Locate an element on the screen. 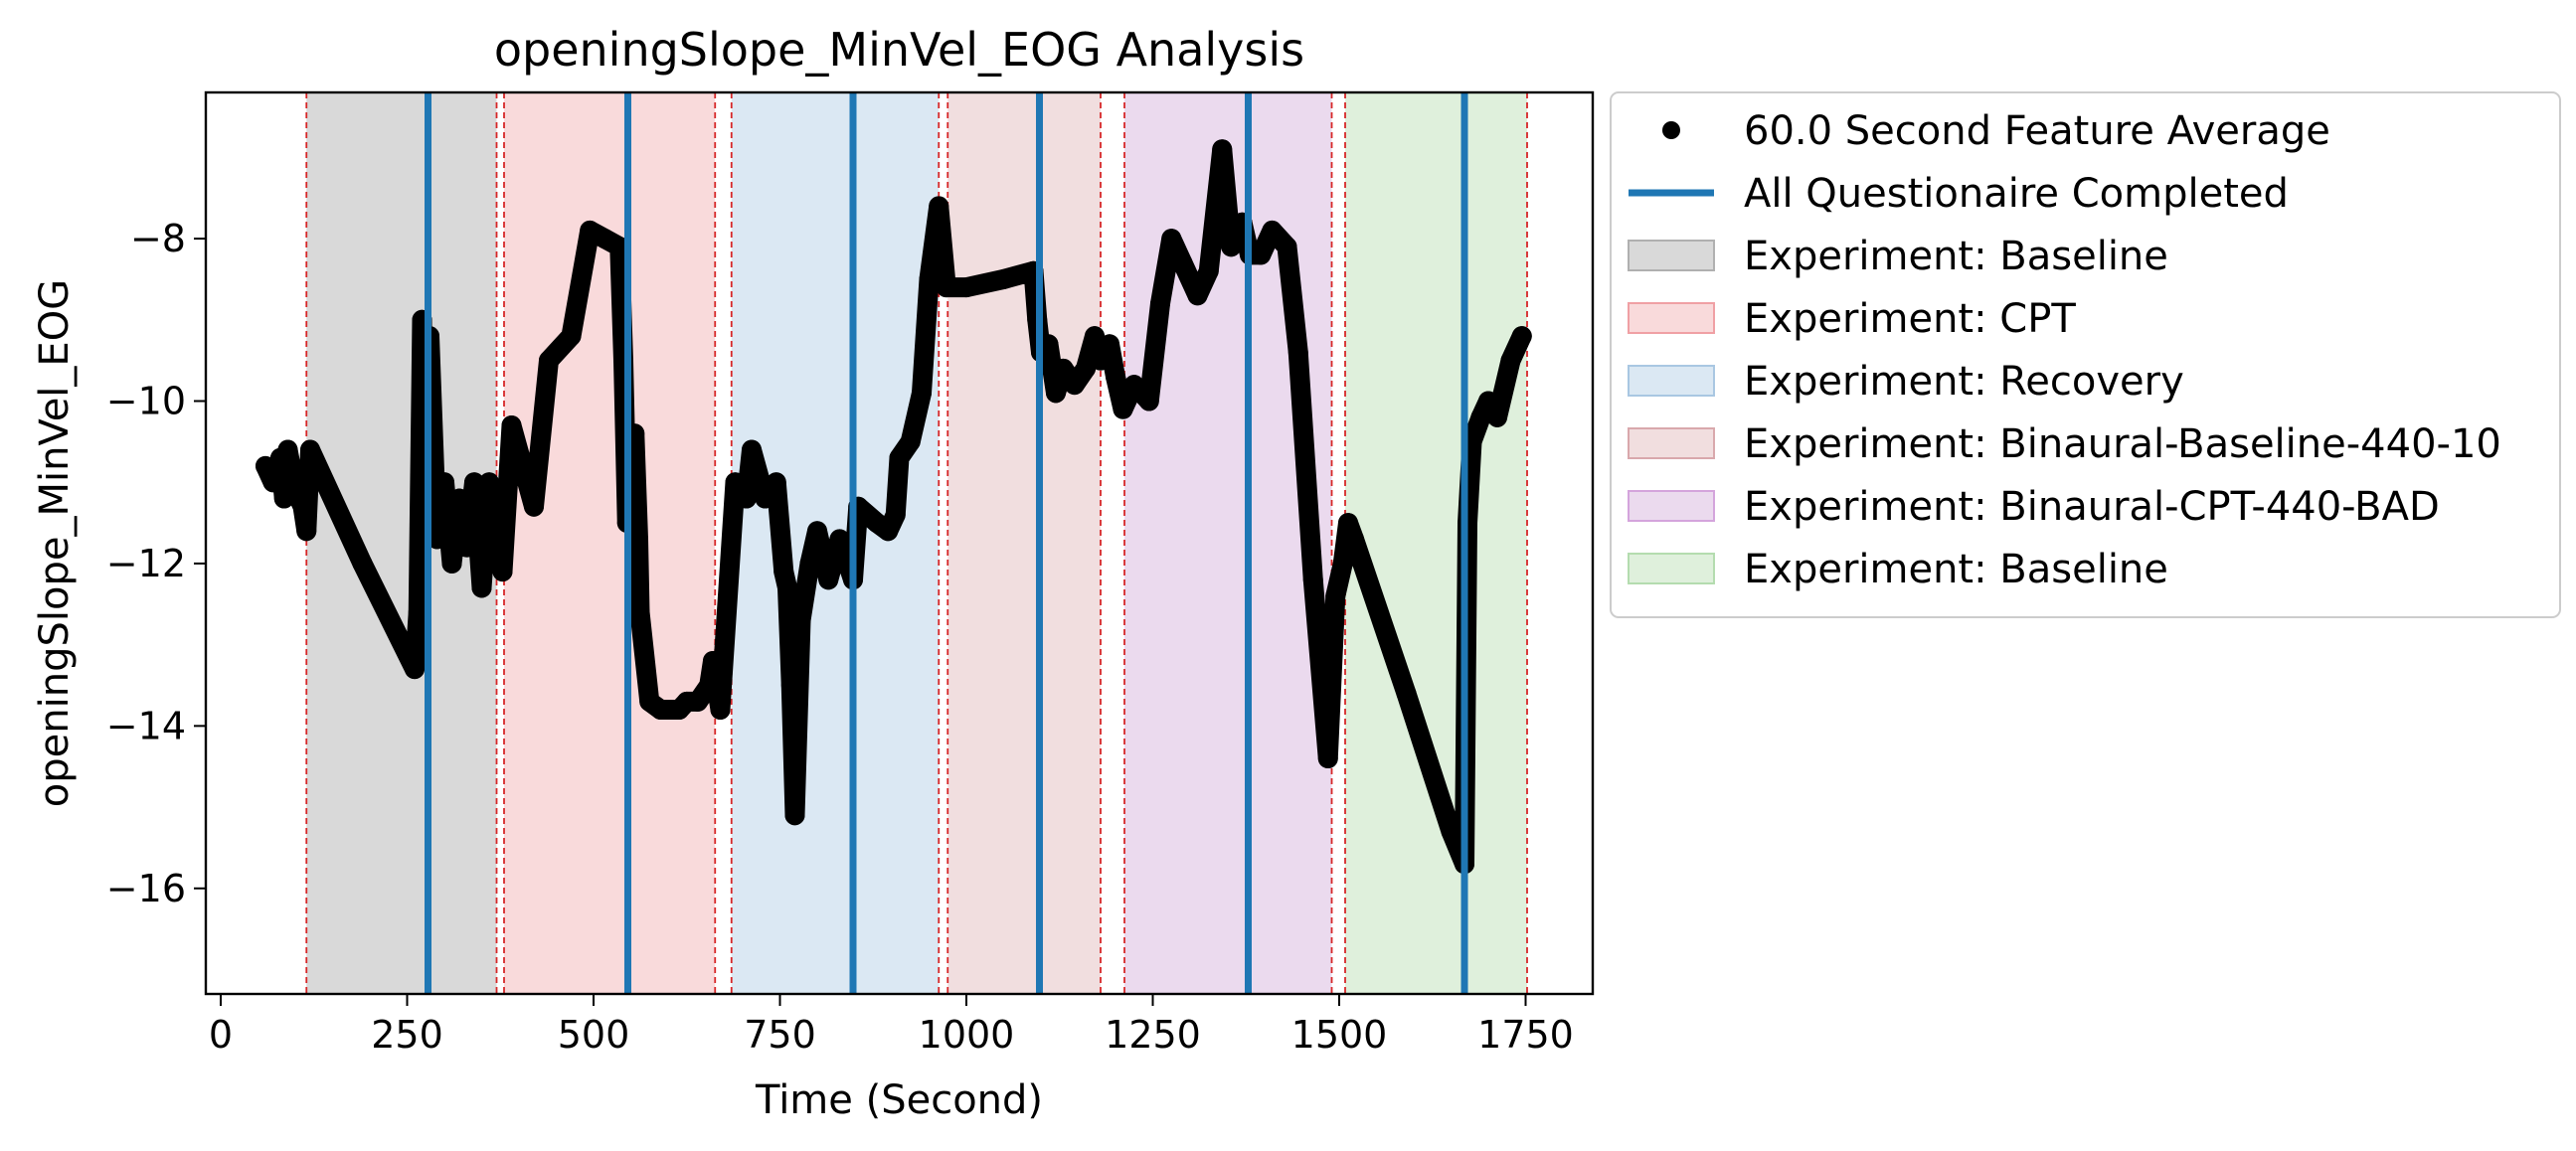 This screenshot has width=2576, height=1151. legend-label-6: Experiment: Binaural-CPT-440-BAD is located at coordinates (2092, 507).